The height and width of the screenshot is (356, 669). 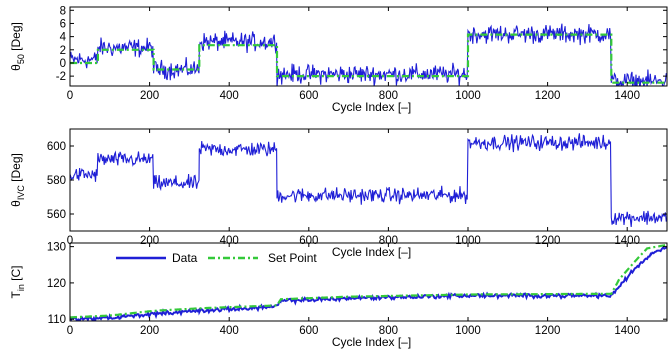 I want to click on y-axis-label: θ50 [Deg], so click(x=17, y=46).